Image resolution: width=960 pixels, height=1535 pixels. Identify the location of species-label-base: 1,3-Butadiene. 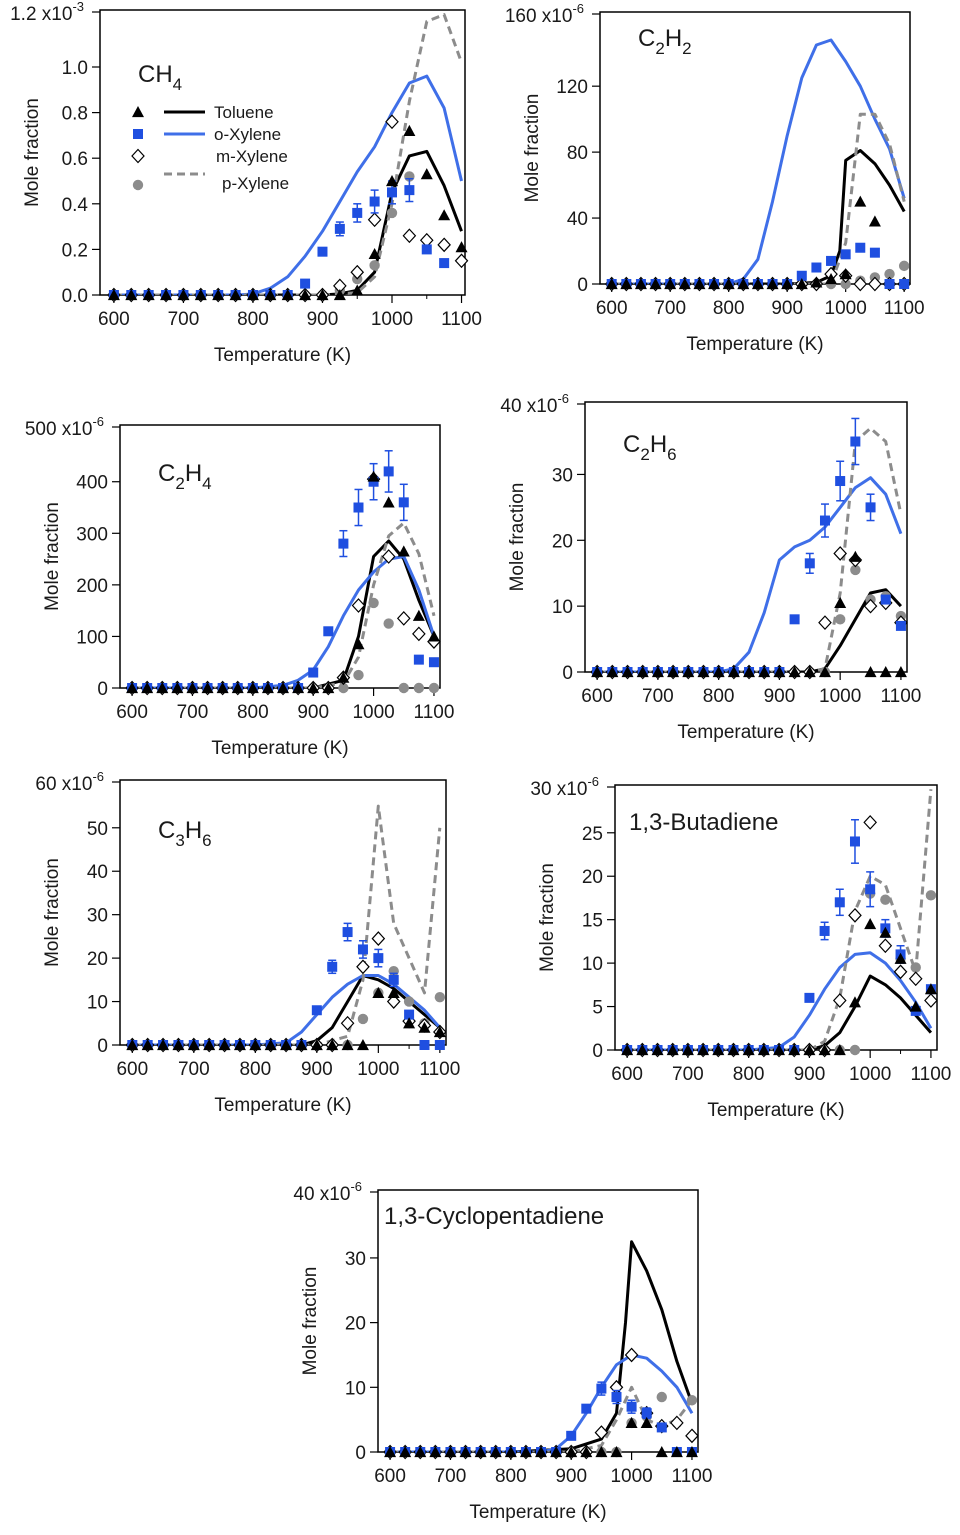
(703, 822).